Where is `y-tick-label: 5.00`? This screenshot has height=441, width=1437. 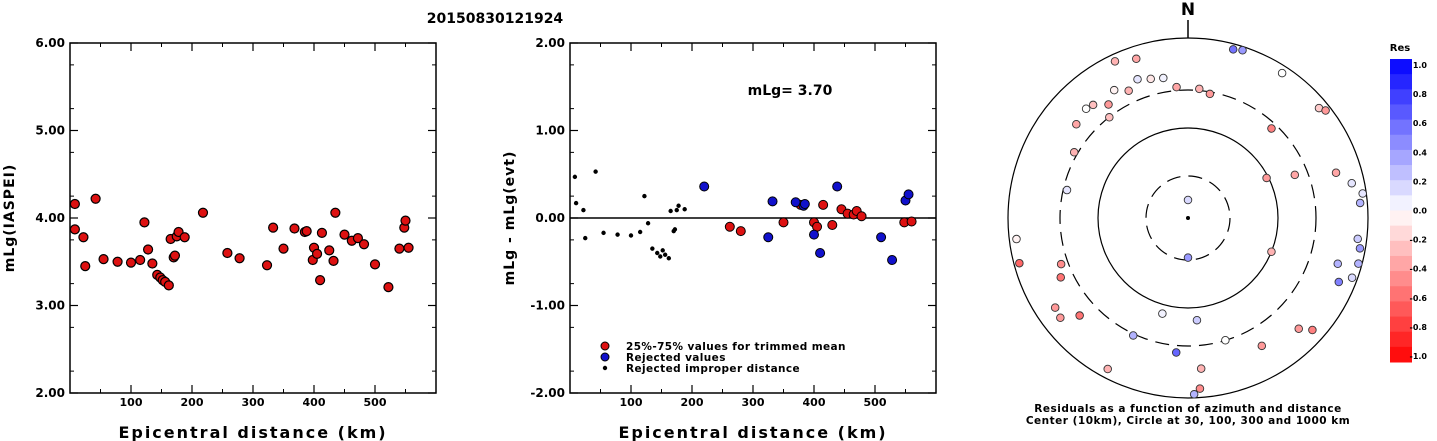
y-tick-label: 5.00 is located at coordinates (50, 131).